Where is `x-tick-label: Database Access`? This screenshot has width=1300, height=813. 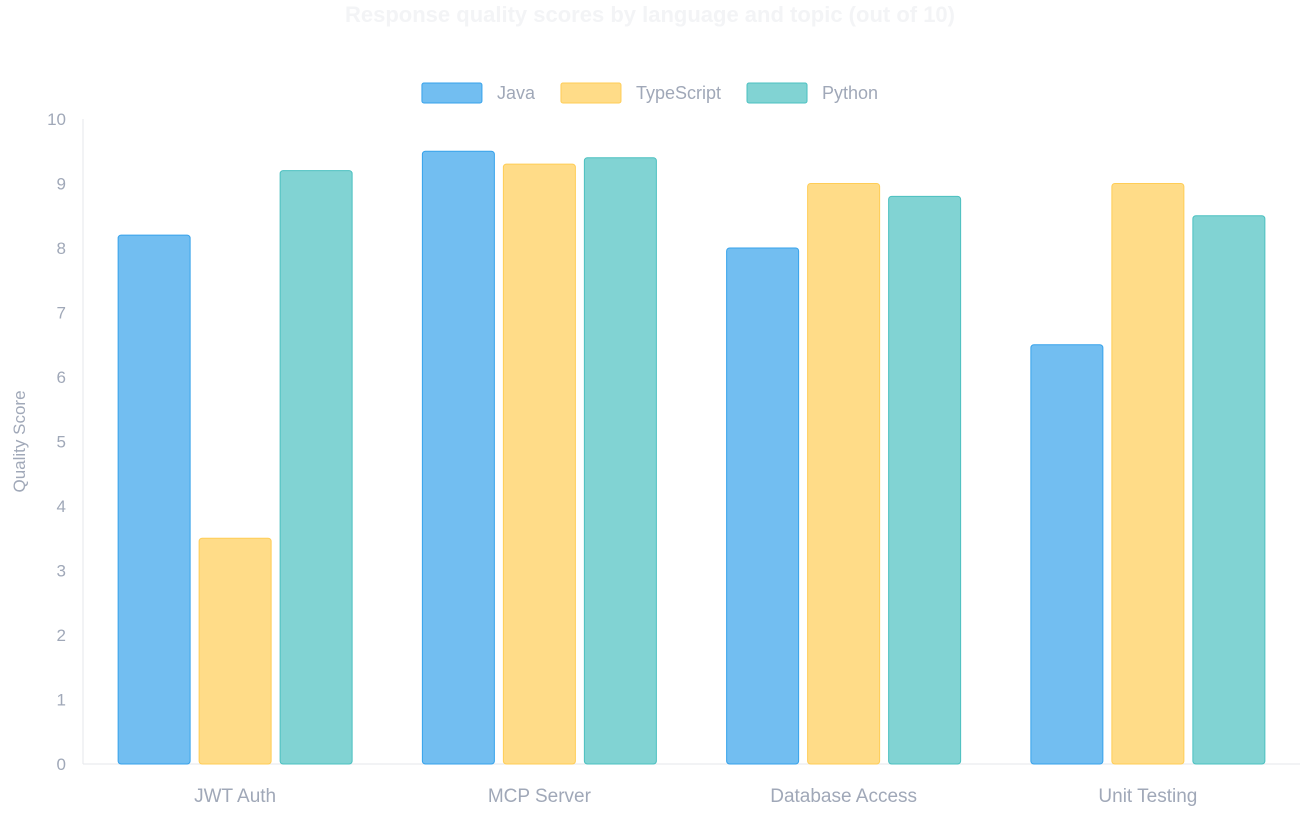 x-tick-label: Database Access is located at coordinates (843, 796).